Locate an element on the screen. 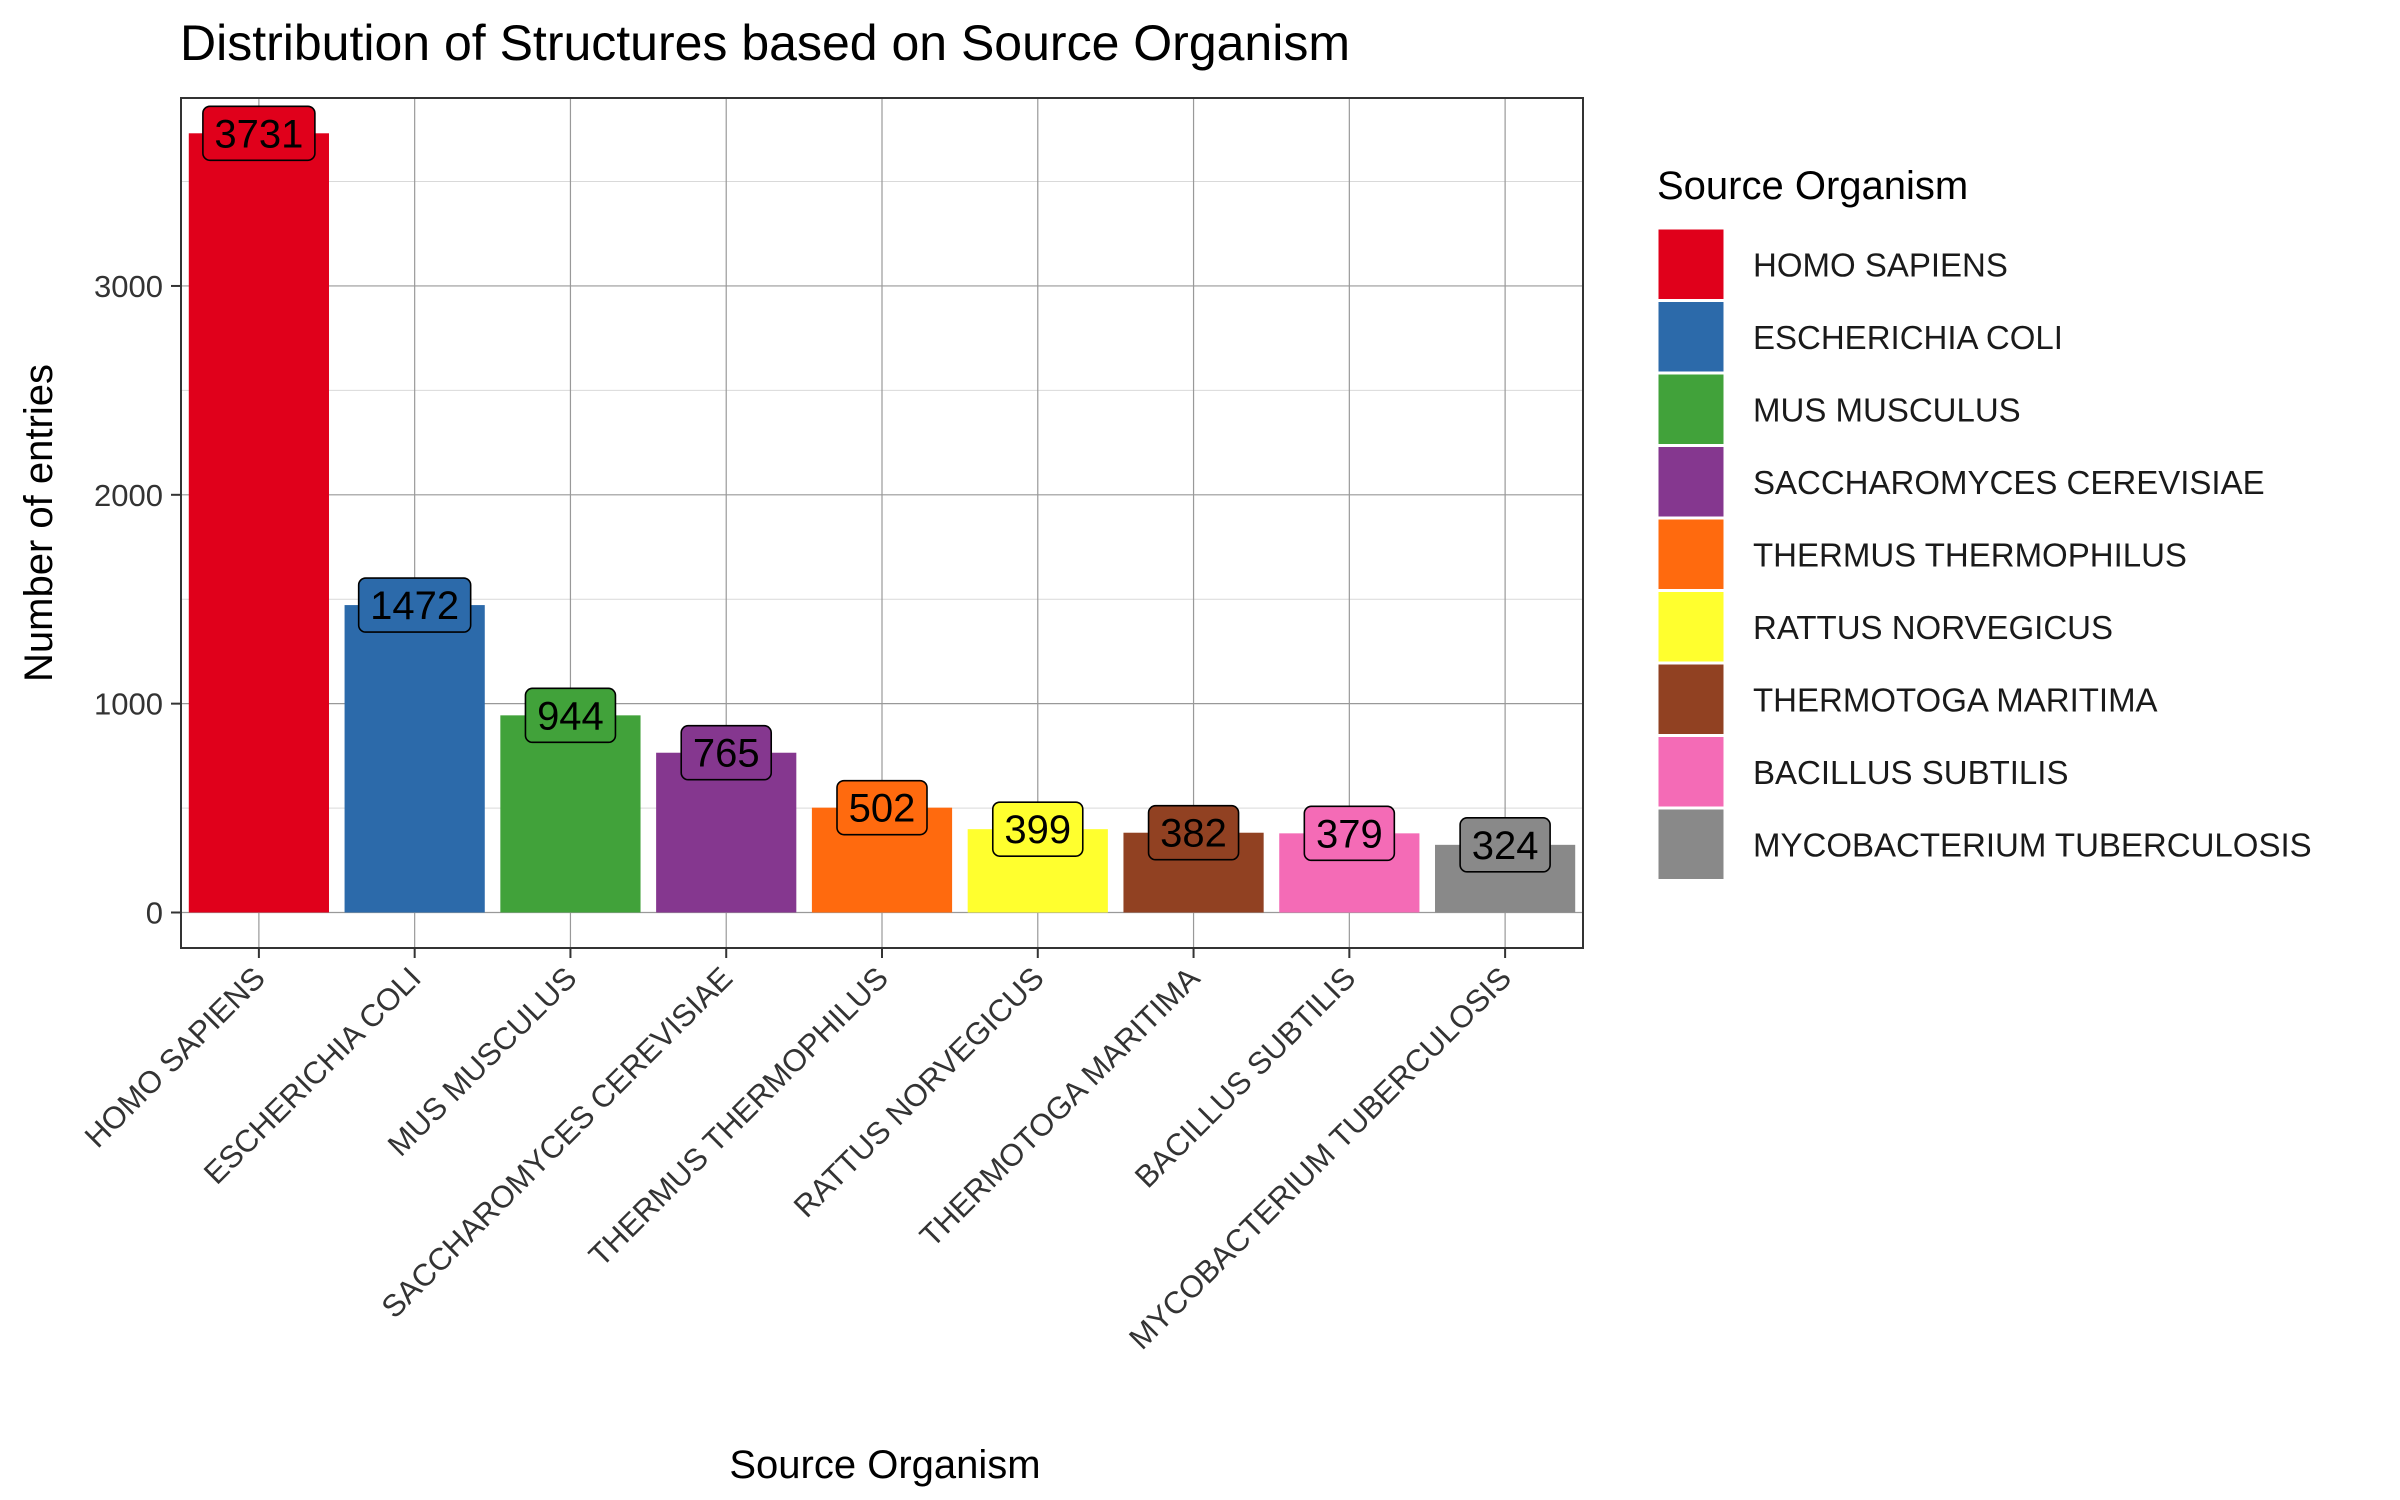  data-label-thermus-thermophilus: 502 is located at coordinates (882, 807).